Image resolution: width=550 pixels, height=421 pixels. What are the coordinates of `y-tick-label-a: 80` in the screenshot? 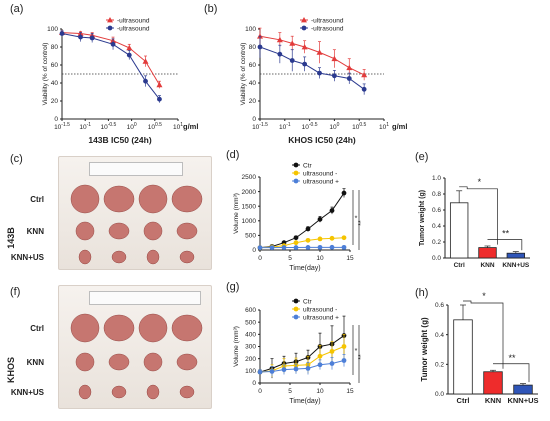 It's located at (55, 47).